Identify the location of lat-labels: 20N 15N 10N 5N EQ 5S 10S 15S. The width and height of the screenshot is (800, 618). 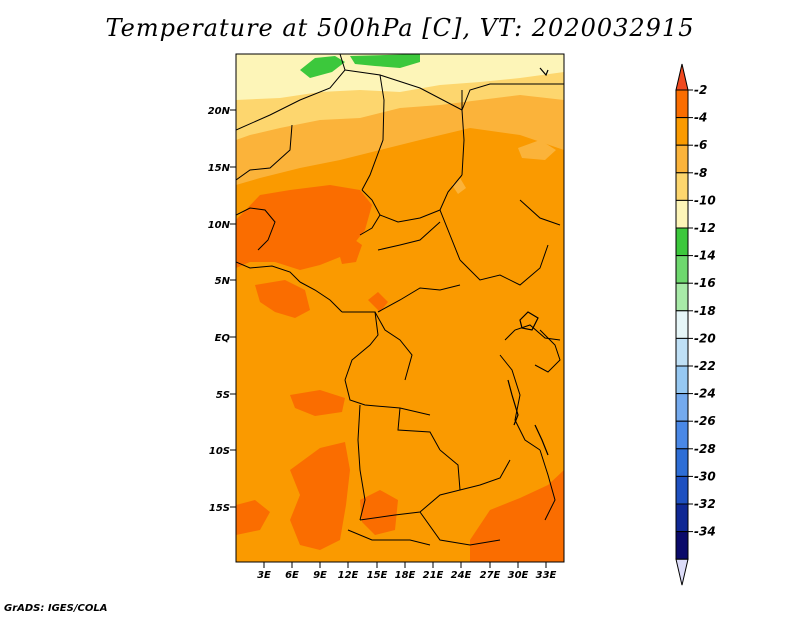
(219, 310).